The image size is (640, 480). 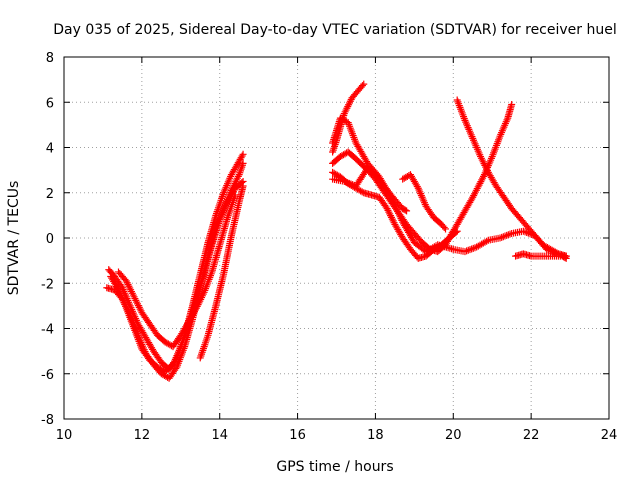 I want to click on x-tick-label: 18, so click(x=375, y=435).